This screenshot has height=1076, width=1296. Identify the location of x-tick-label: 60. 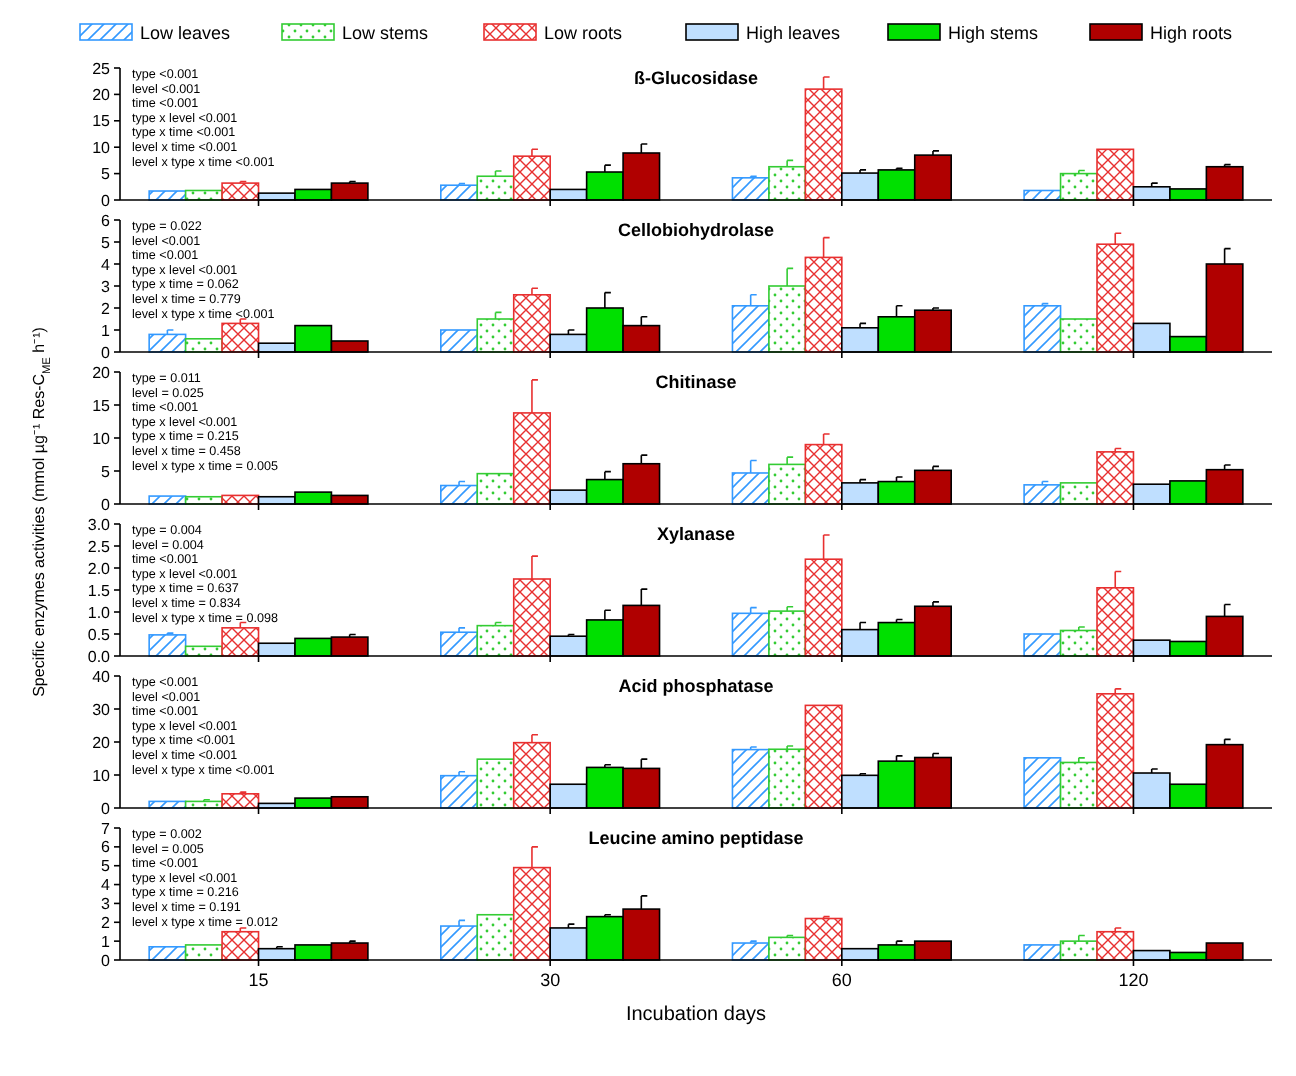
(841, 980).